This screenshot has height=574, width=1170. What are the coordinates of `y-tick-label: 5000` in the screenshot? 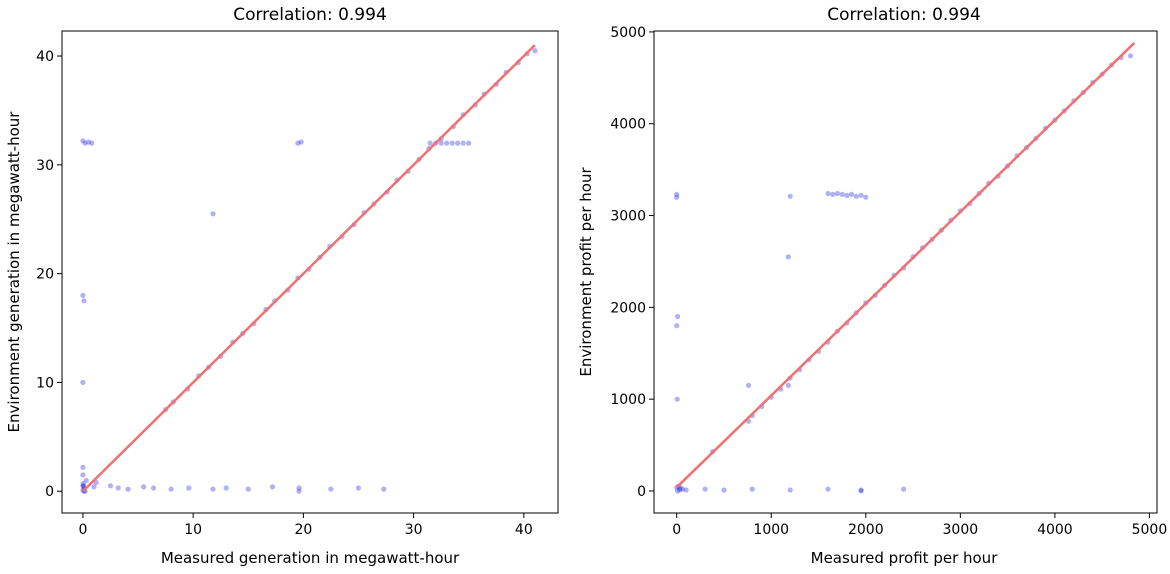 It's located at (628, 33).